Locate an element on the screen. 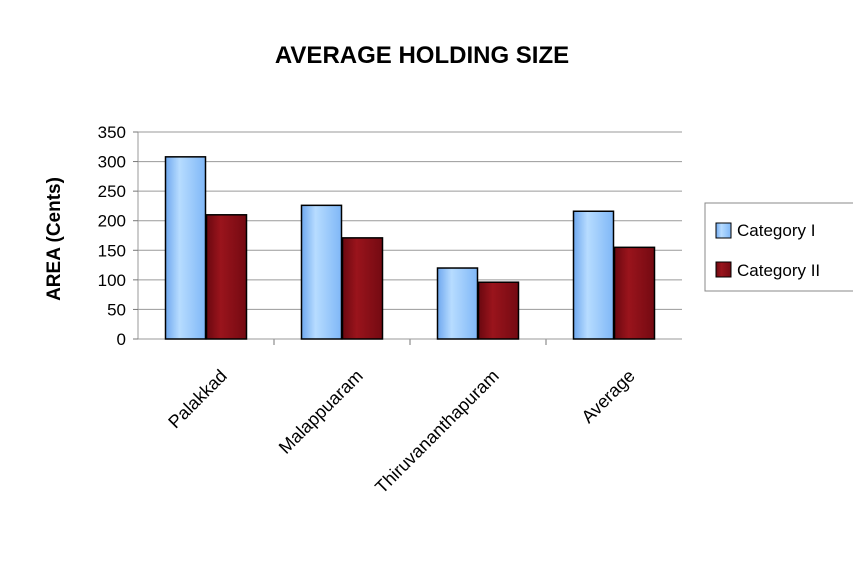  y-tick-label: 150 is located at coordinates (112, 250).